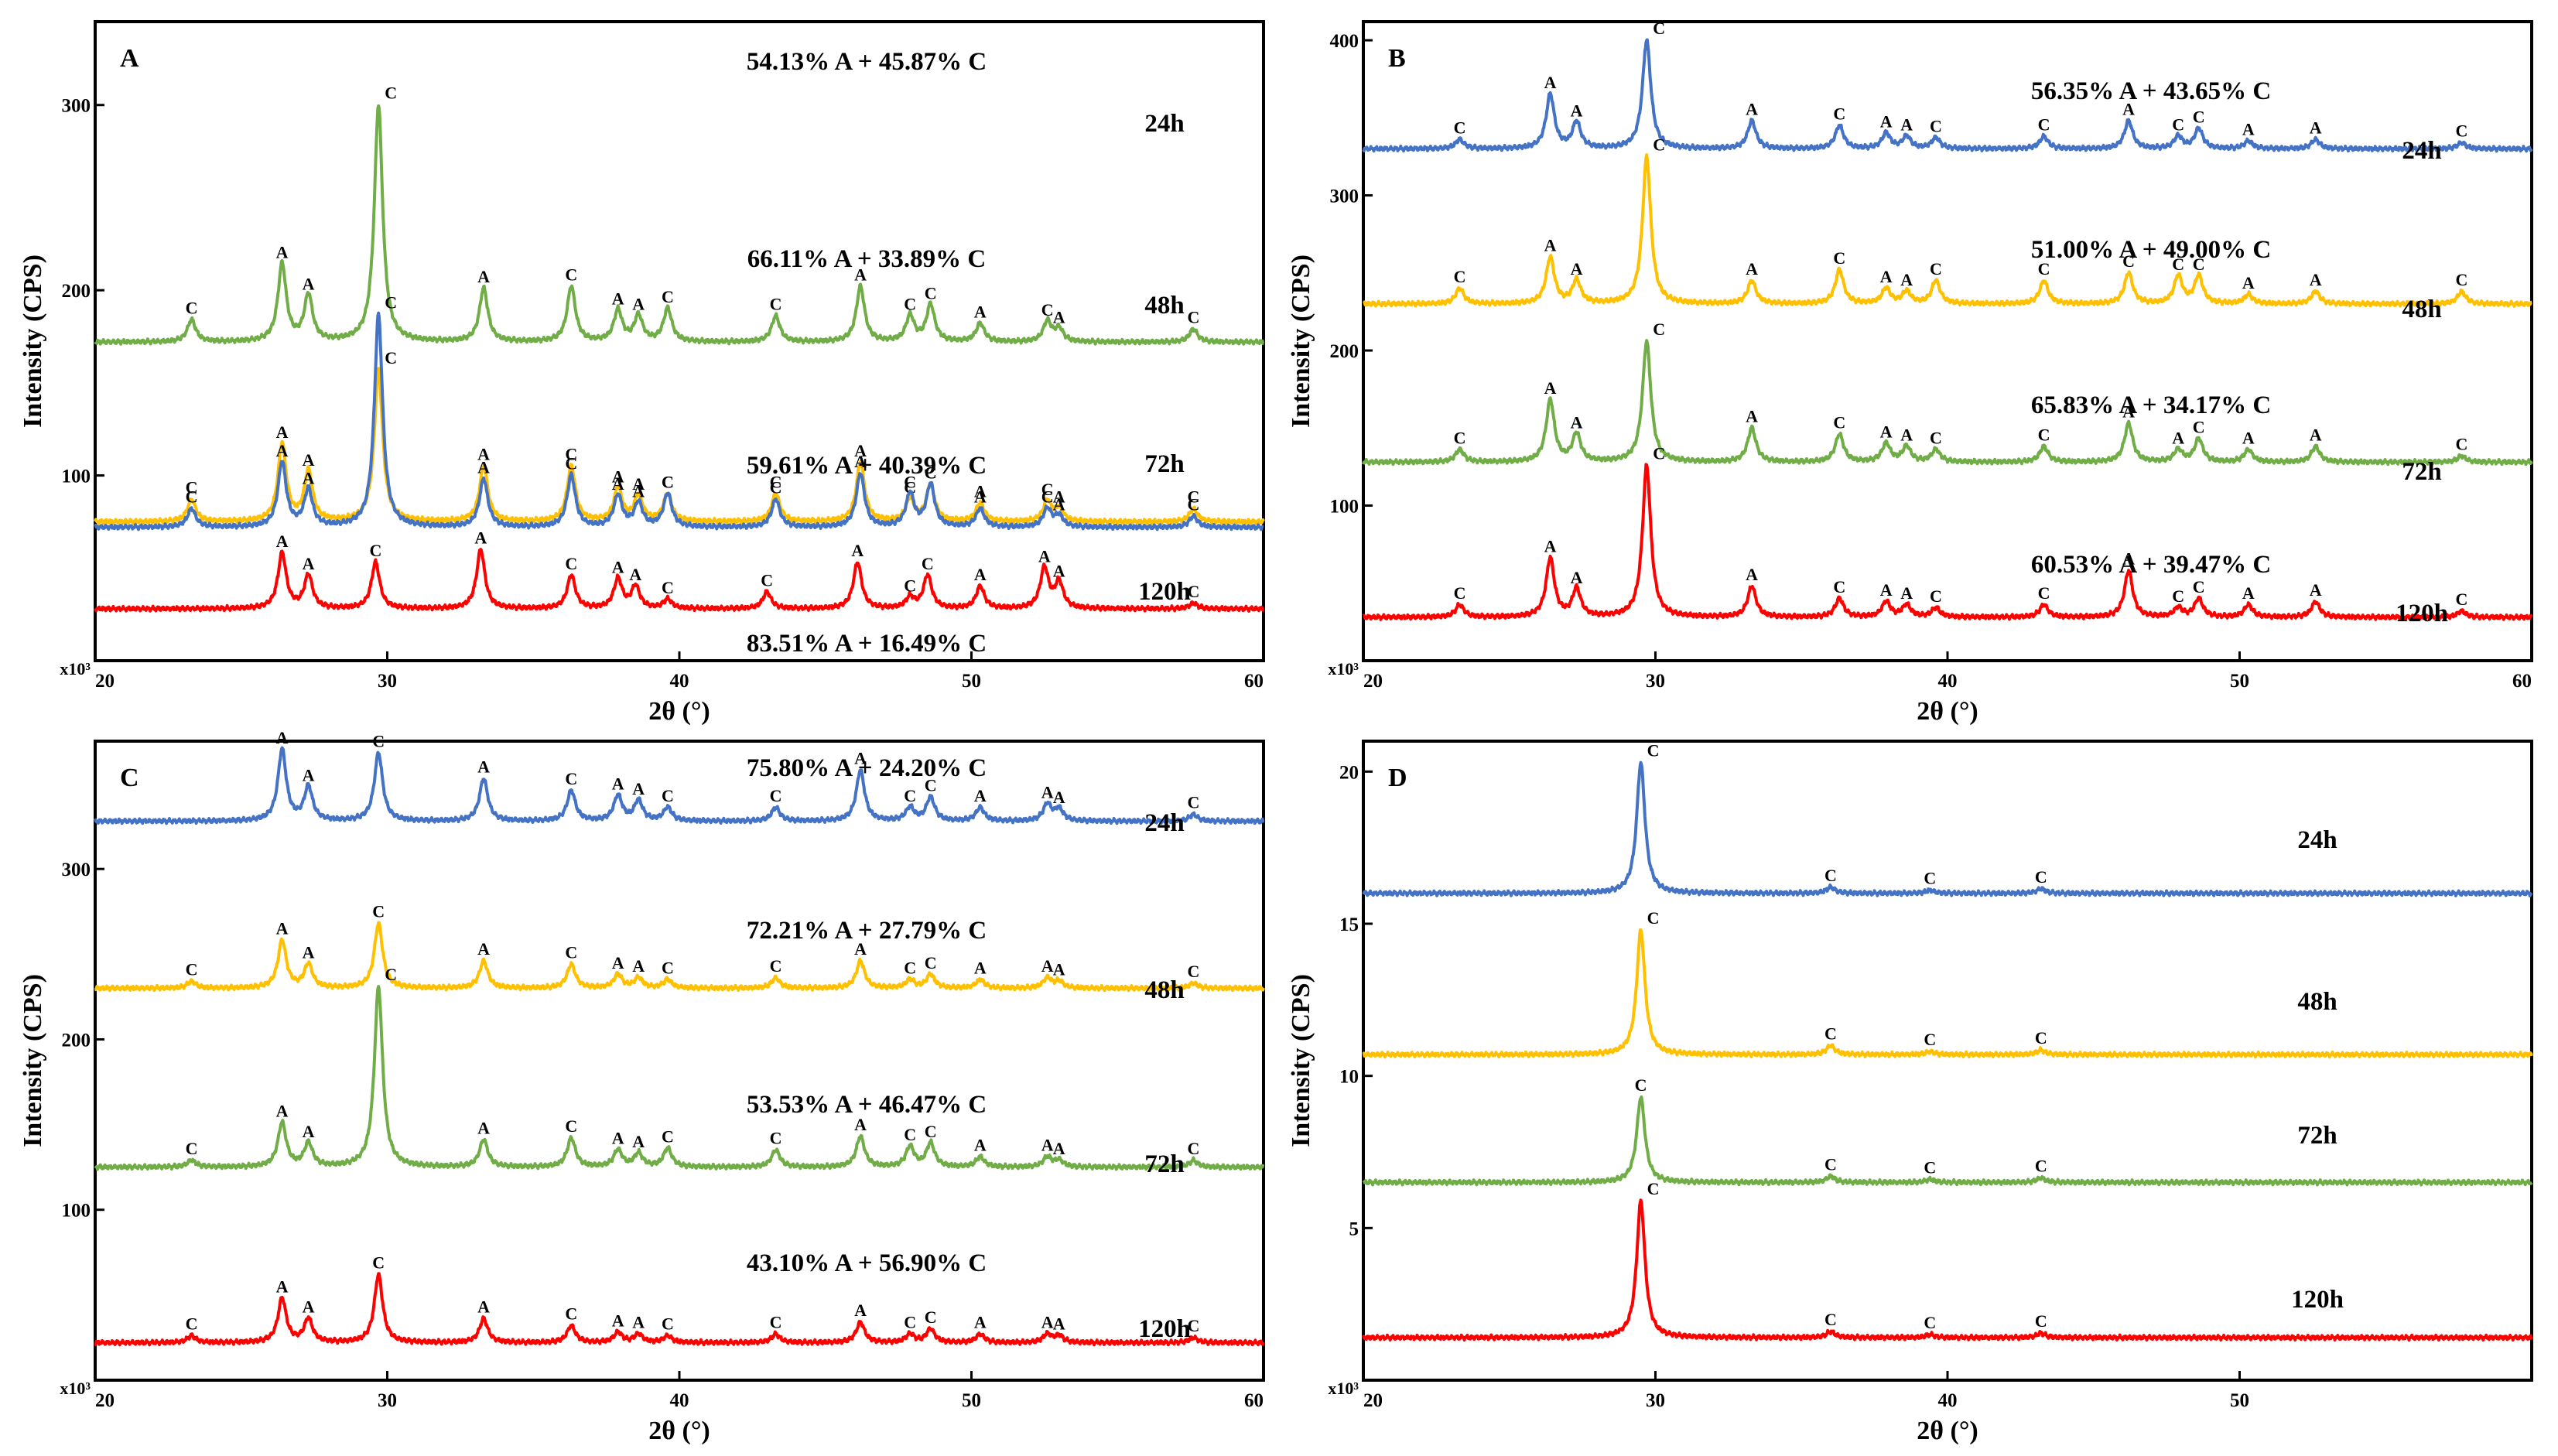  Describe the element at coordinates (129, 778) in the screenshot. I see `panel-label: C` at that location.